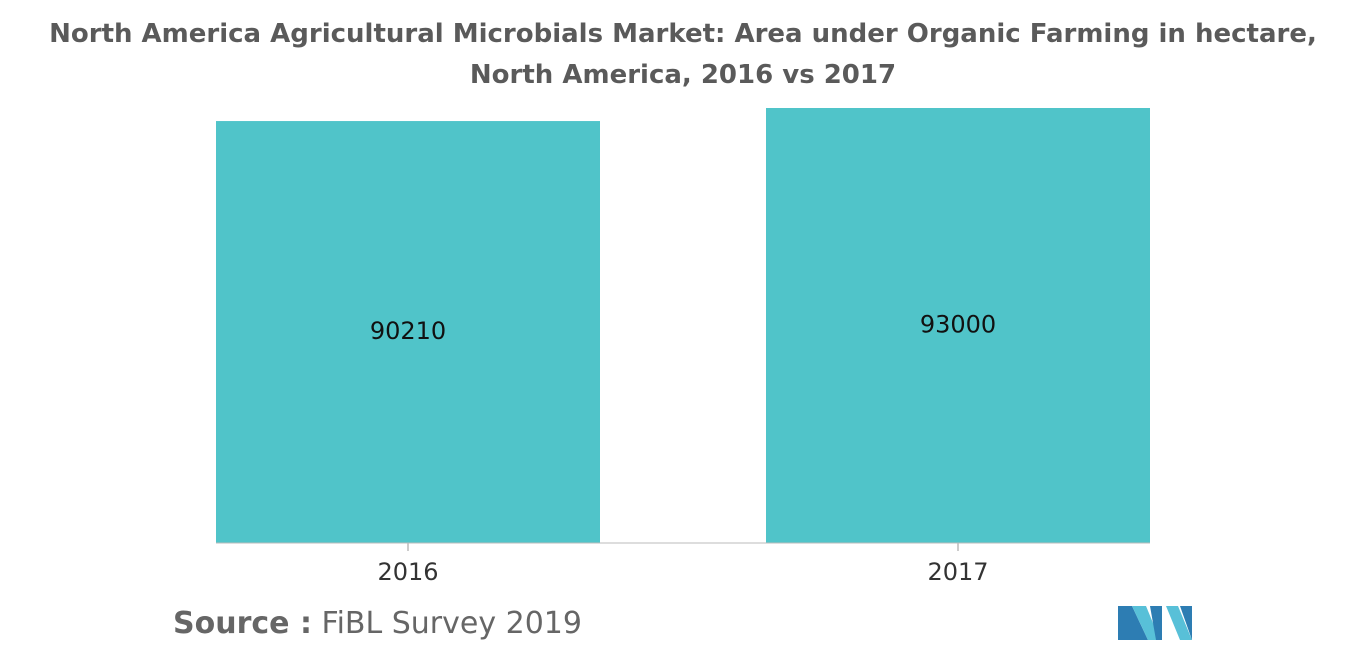 This screenshot has width=1366, height=655. I want to click on source-label: Source :, so click(242, 623).